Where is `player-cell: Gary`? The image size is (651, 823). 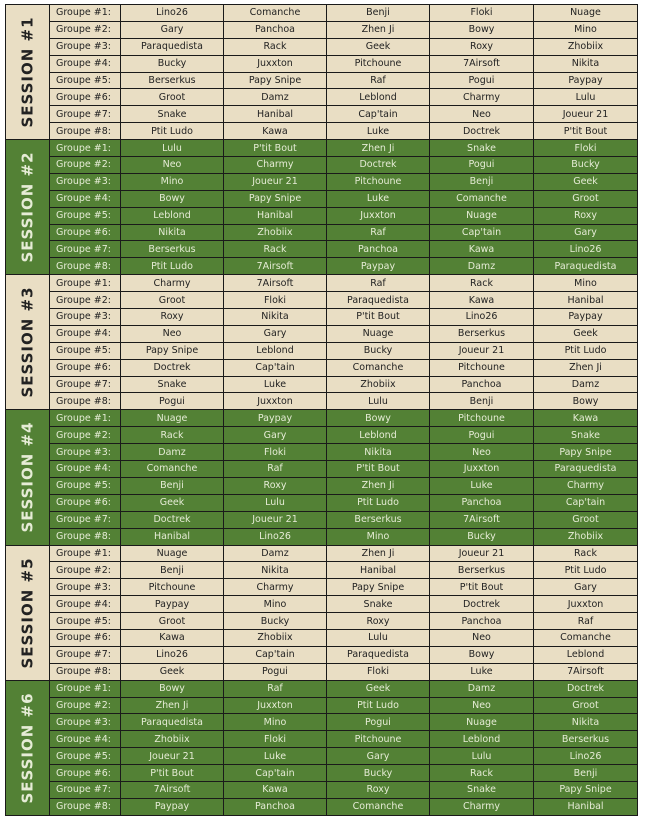
player-cell: Gary is located at coordinates (585, 587).